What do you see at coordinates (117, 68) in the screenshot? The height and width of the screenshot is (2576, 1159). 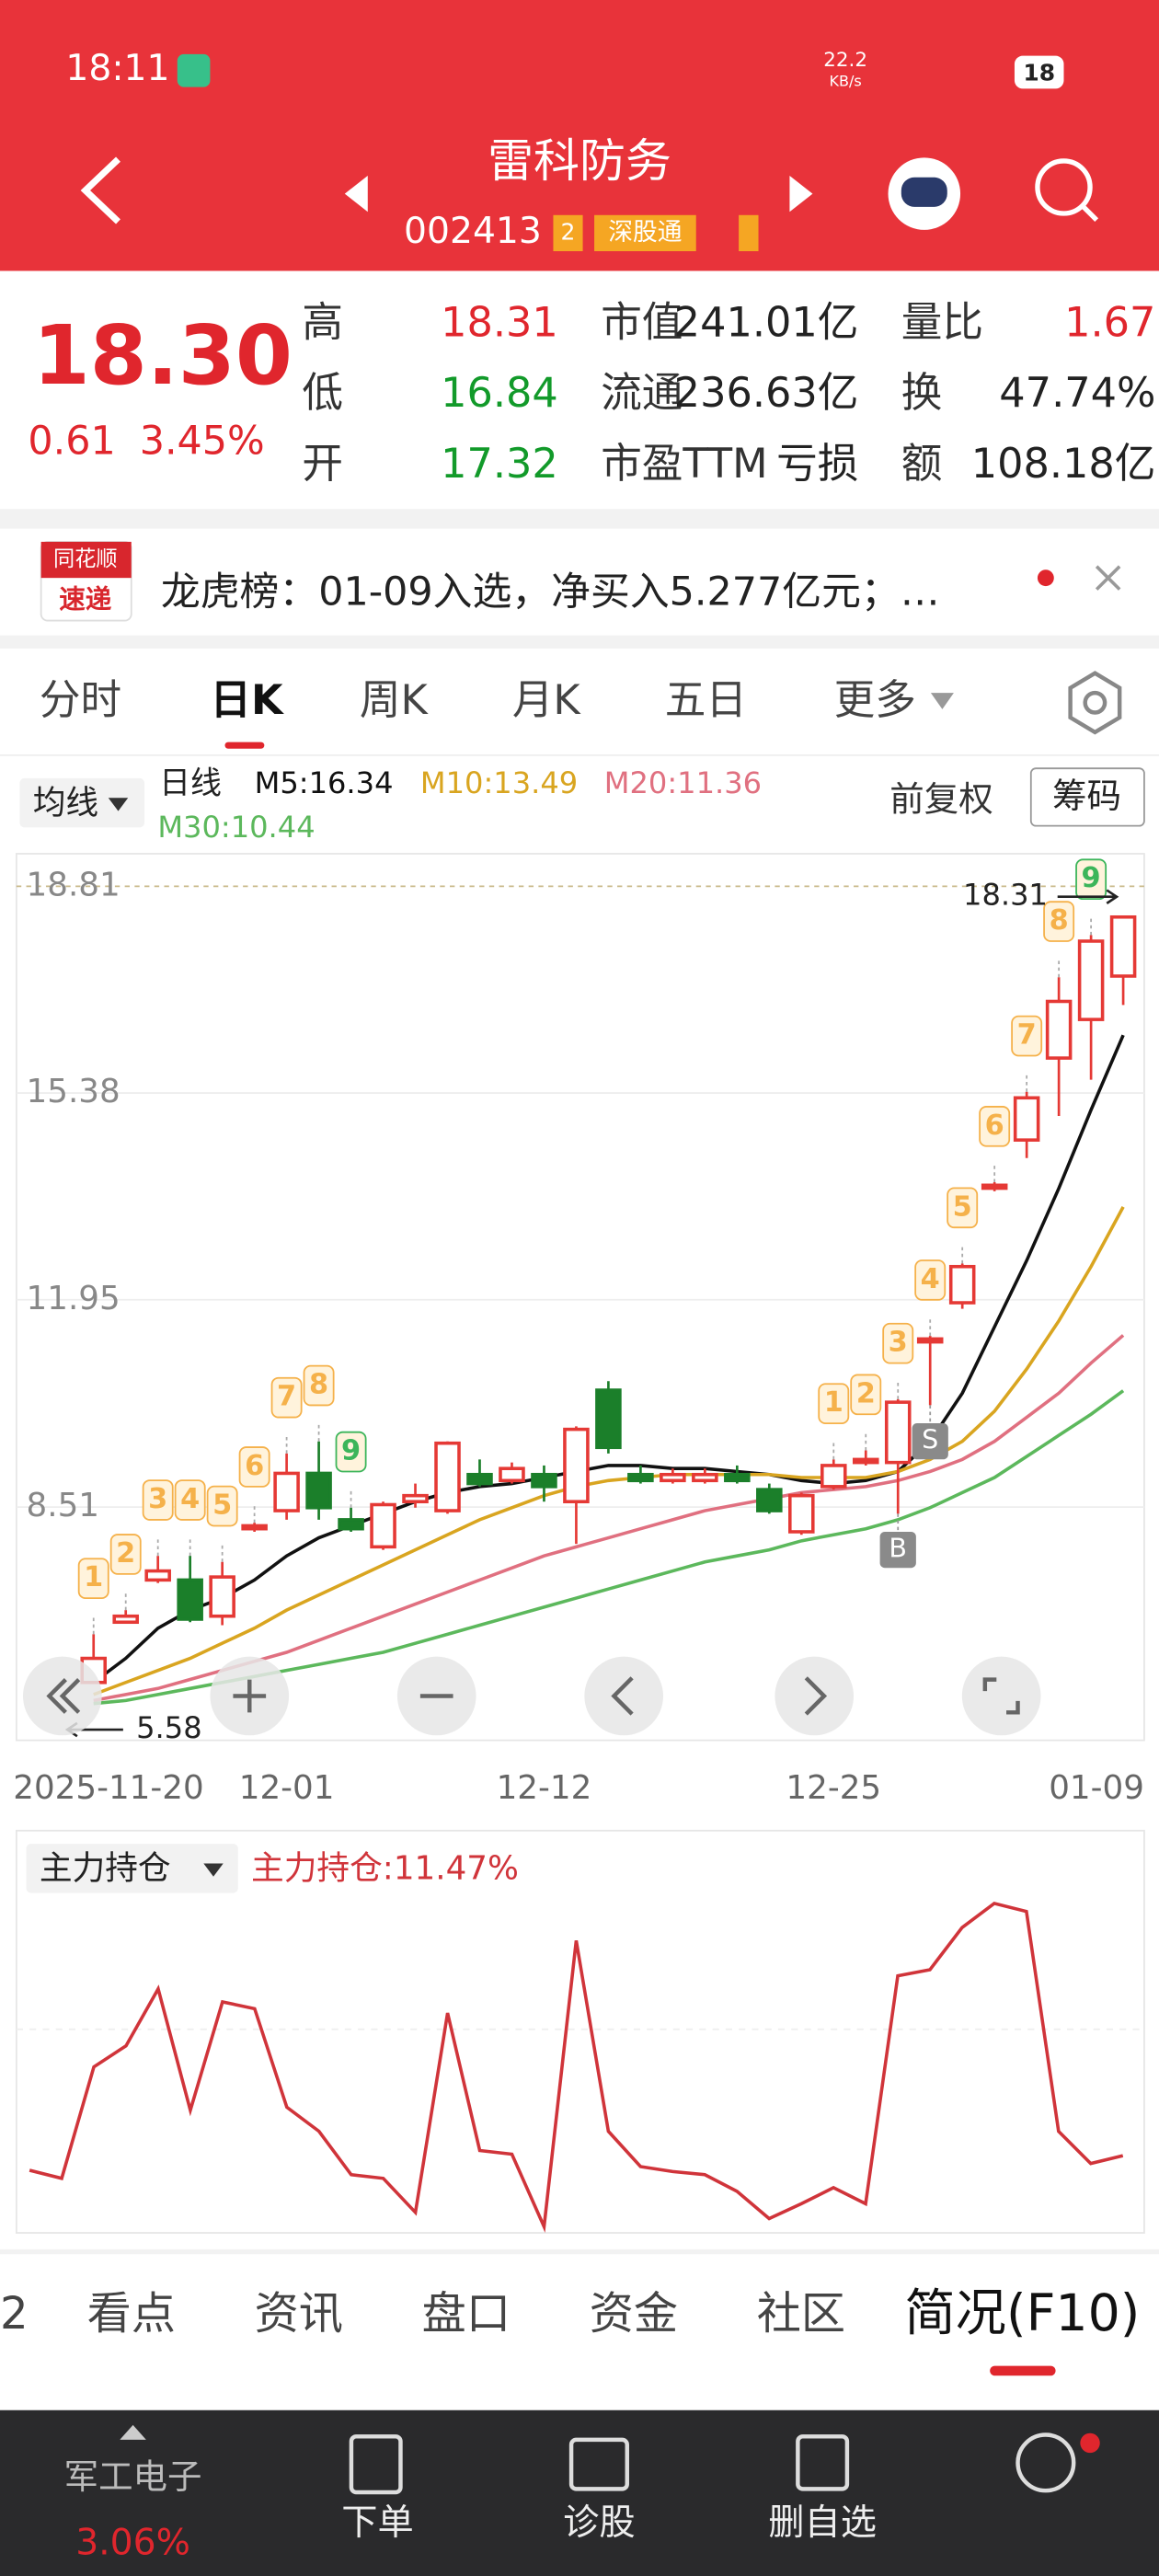 I see `status-time: 18:11` at bounding box center [117, 68].